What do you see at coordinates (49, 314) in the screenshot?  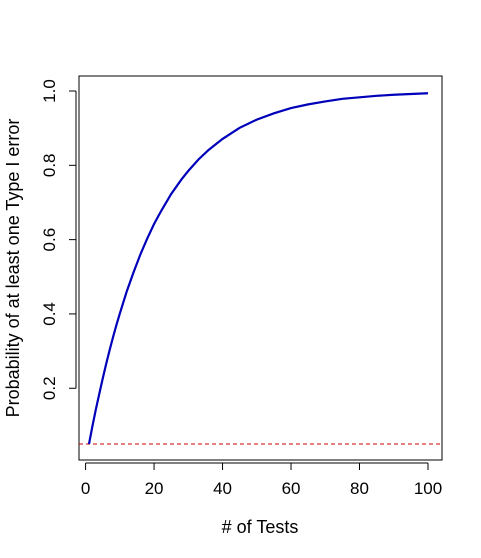 I see `y-tick-label: 0.4` at bounding box center [49, 314].